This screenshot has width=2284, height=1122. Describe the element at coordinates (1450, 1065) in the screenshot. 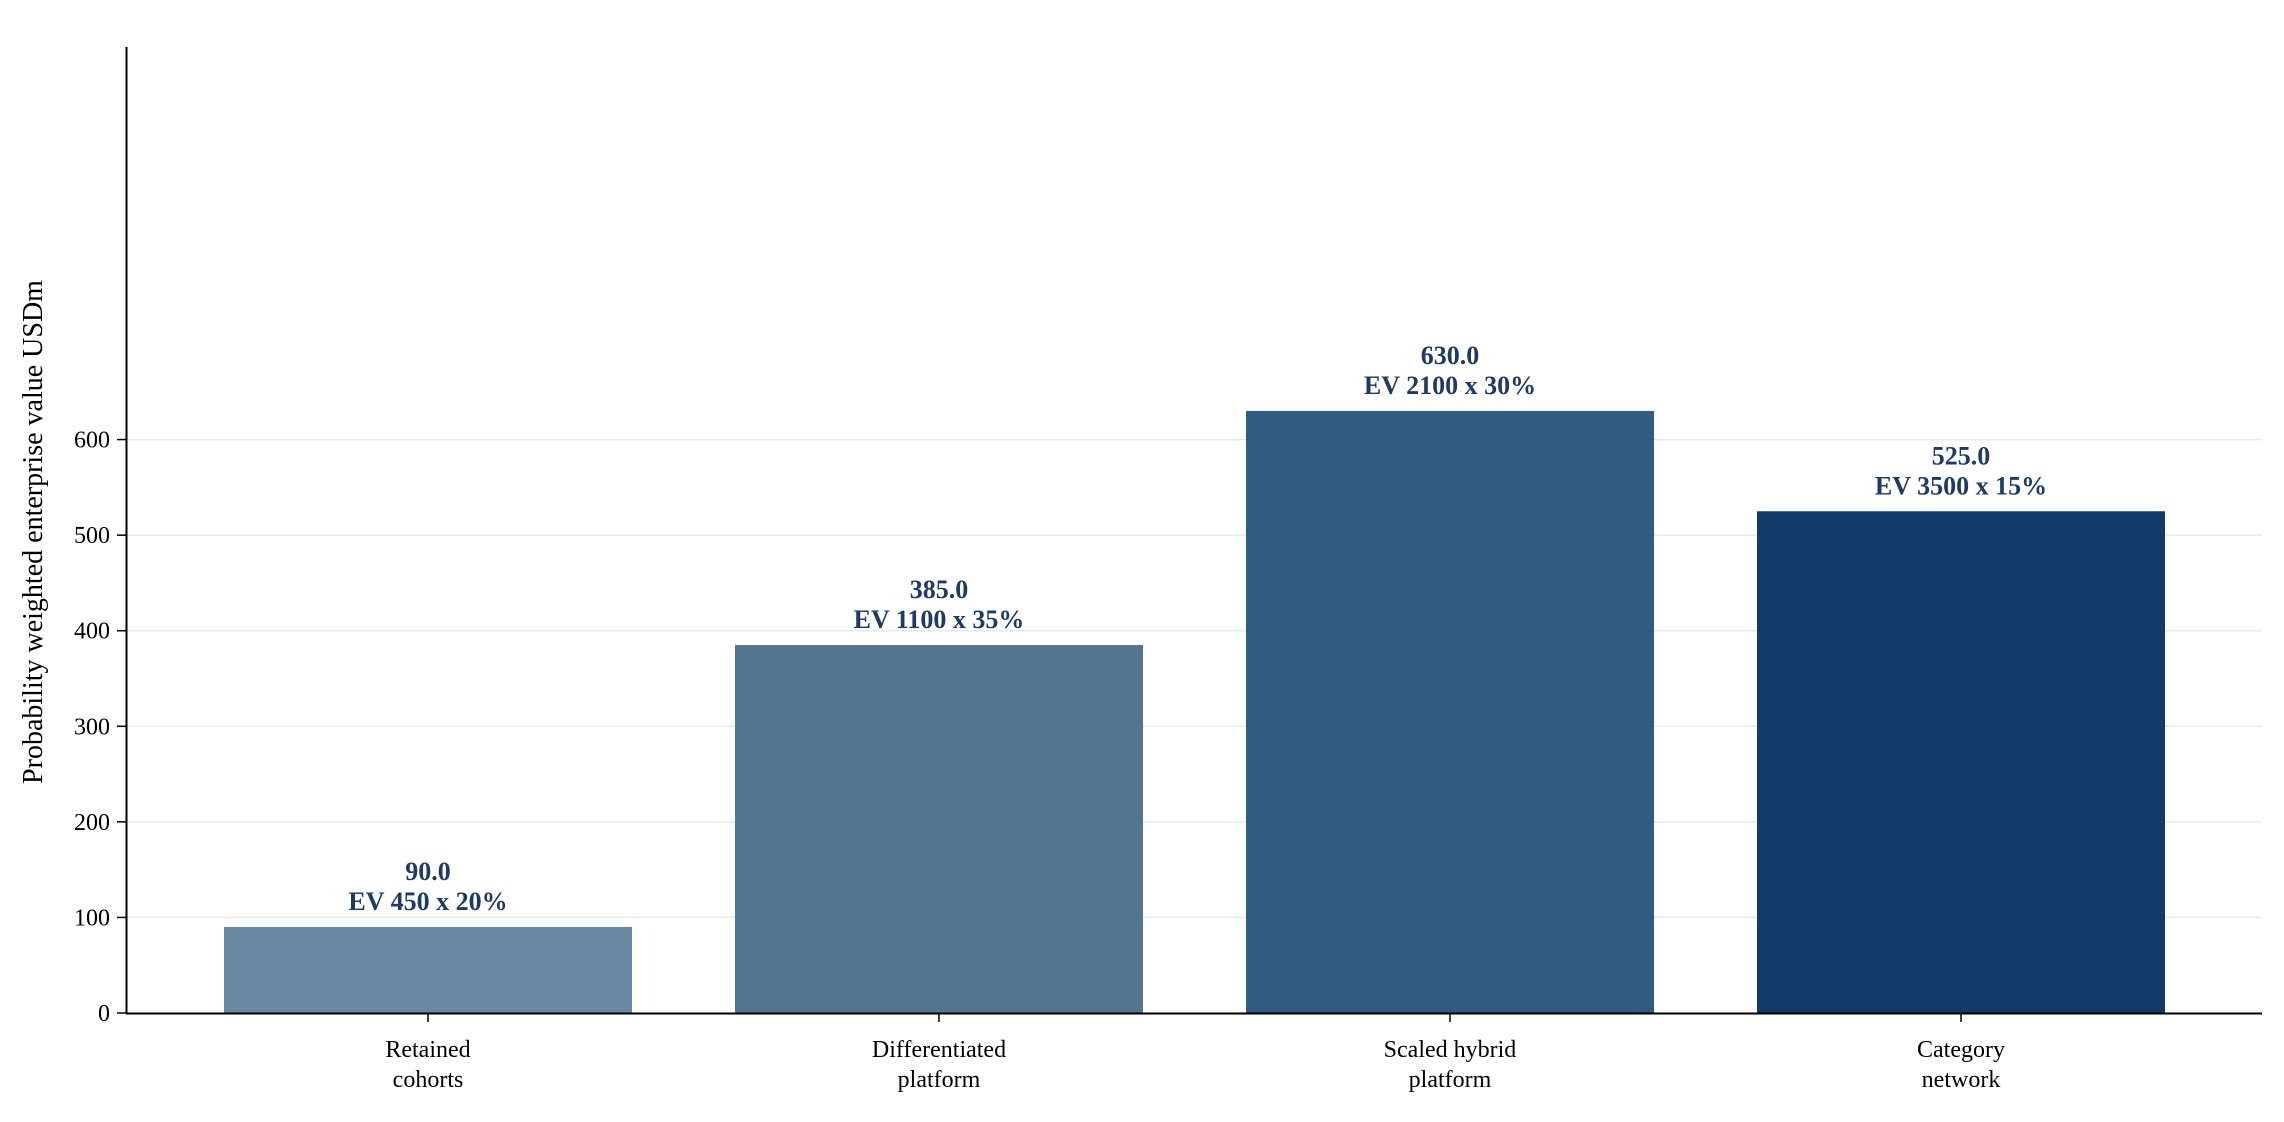

I see `x-tick-label: Scaled hybrid platform` at that location.